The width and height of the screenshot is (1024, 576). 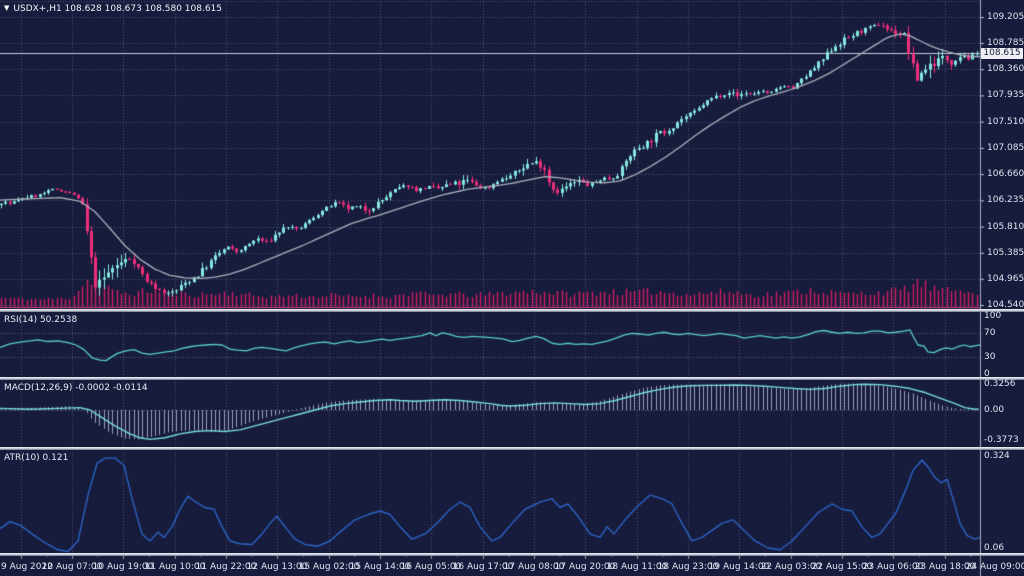 I want to click on time-tick-label: 17 Aug 20:00, so click(x=585, y=567).